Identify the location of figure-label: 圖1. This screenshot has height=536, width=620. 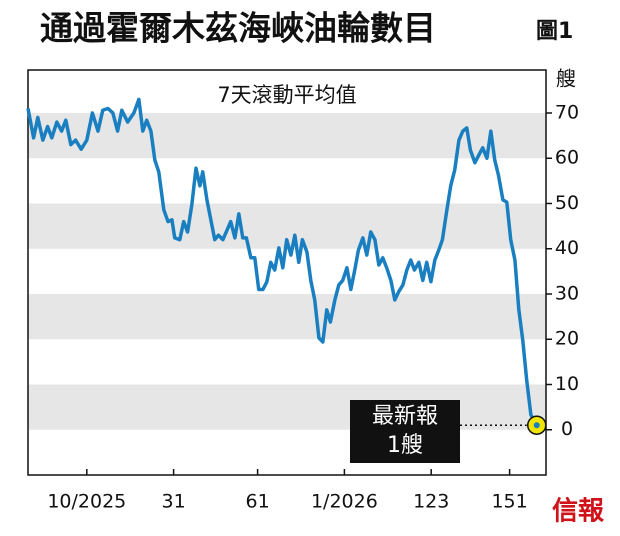
(554, 31).